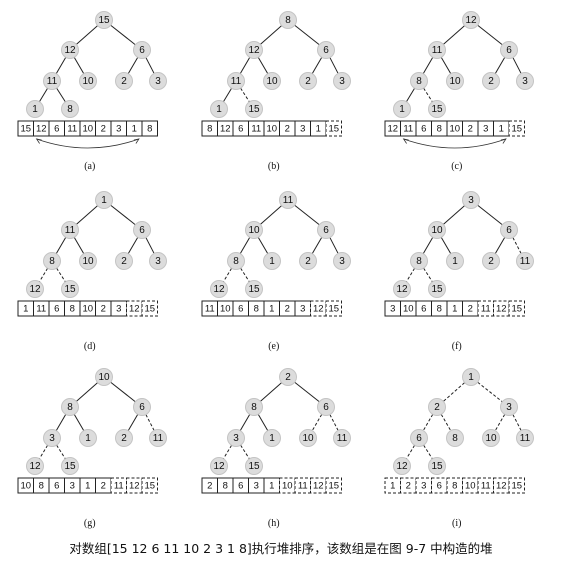  What do you see at coordinates (134, 486) in the screenshot?
I see `array-cell-value: 12` at bounding box center [134, 486].